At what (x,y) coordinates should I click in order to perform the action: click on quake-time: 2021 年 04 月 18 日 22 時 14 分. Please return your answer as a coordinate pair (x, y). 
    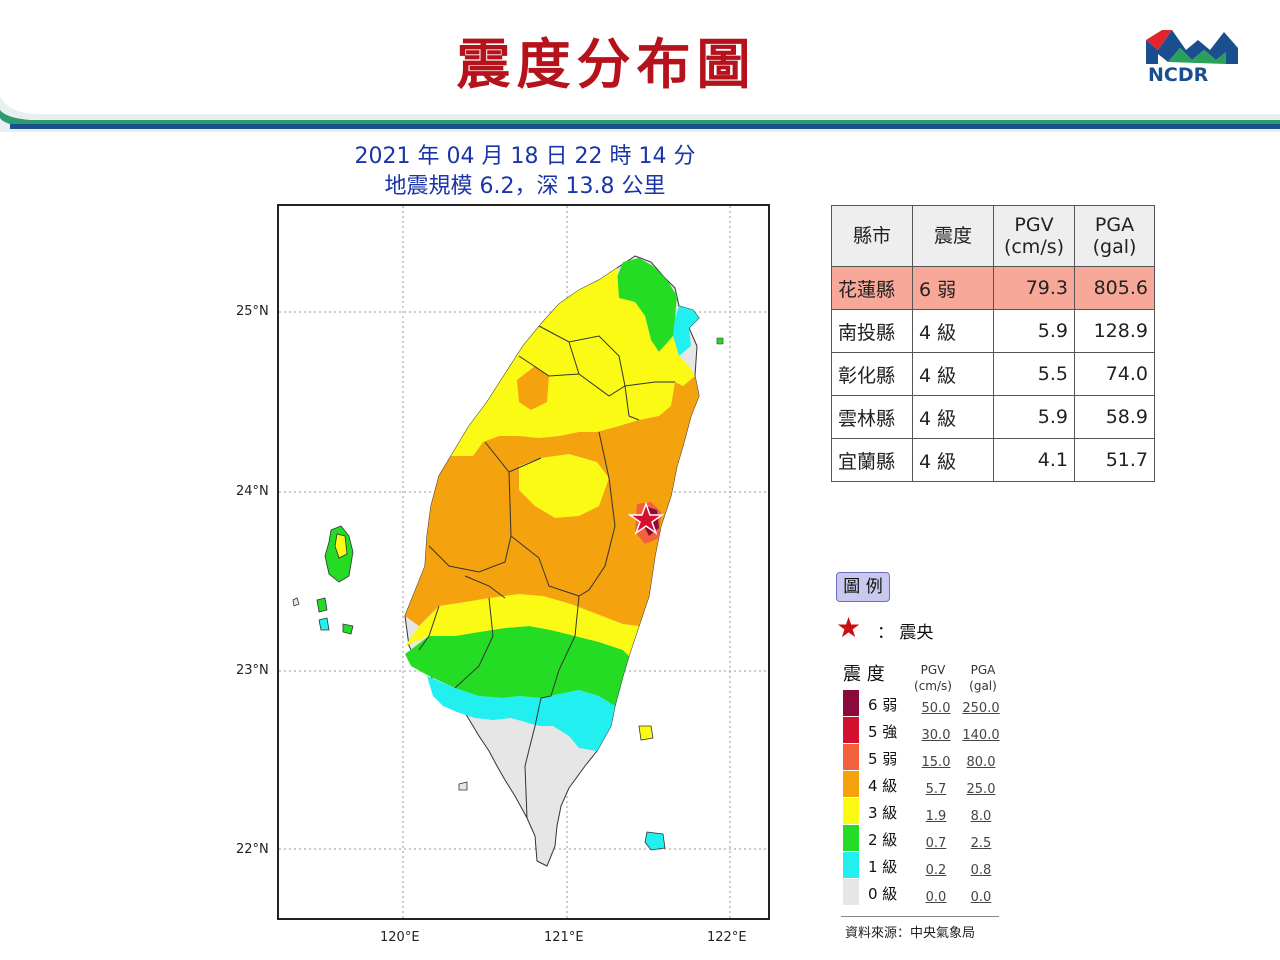
    Looking at the image, I should click on (525, 156).